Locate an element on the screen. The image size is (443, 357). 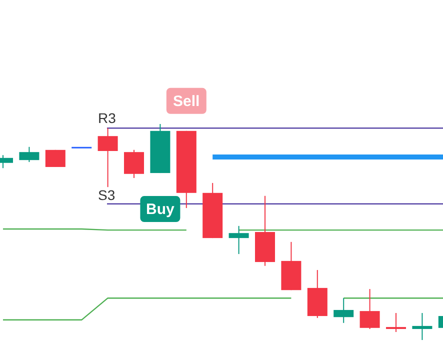
ref-line-label: R3 is located at coordinates (107, 118).